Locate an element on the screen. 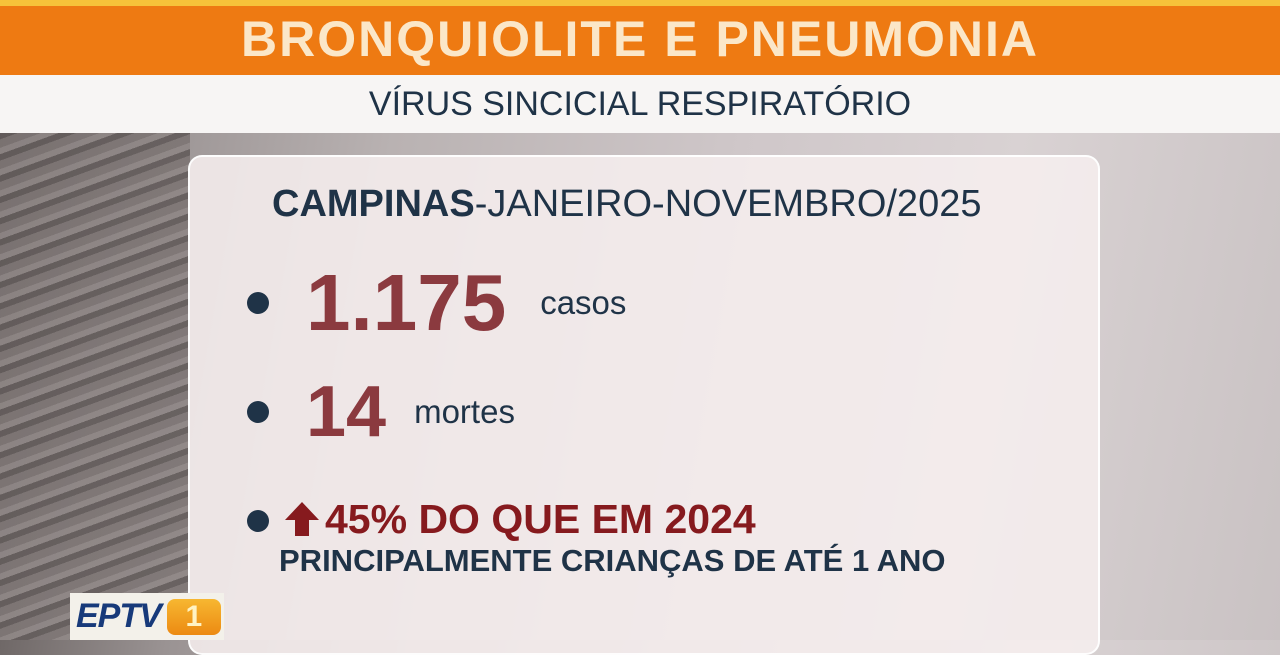 The width and height of the screenshot is (1280, 655). title: BRONQUIOLITE E PNEUMONIA is located at coordinates (640, 39).